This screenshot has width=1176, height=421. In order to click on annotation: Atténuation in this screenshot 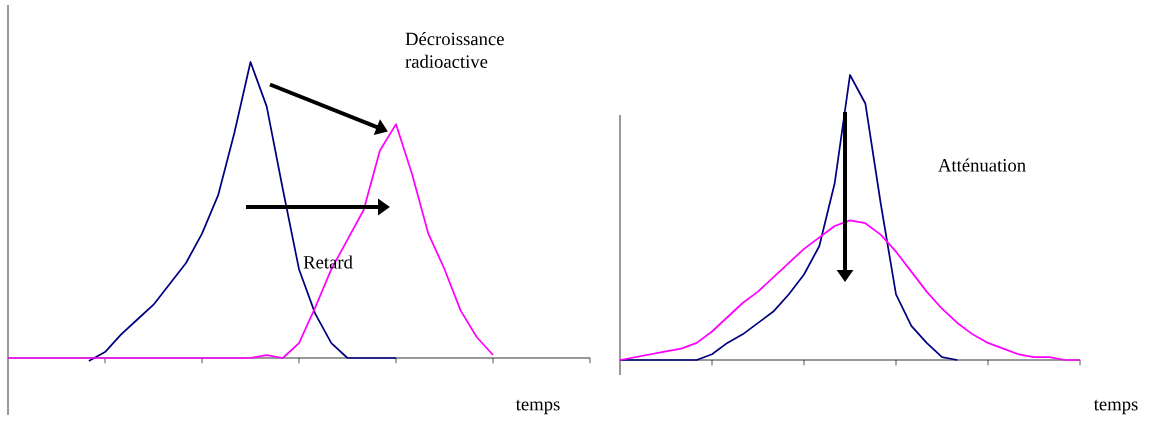, I will do `click(982, 165)`.